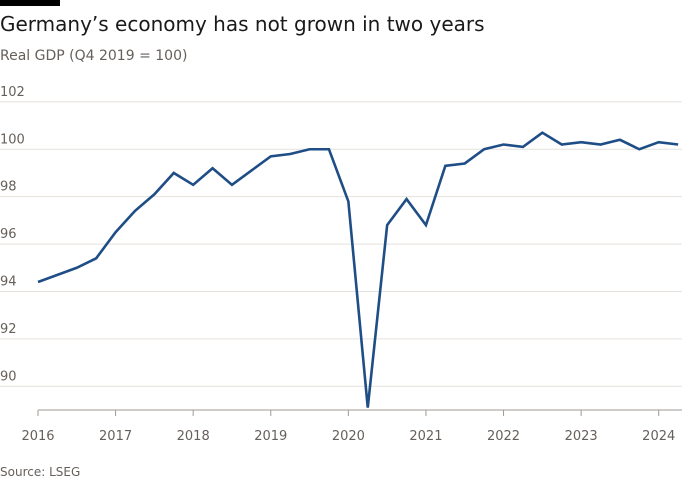 This screenshot has height=500, width=700. Describe the element at coordinates (115, 436) in the screenshot. I see `x-tick-label: 2017` at that location.